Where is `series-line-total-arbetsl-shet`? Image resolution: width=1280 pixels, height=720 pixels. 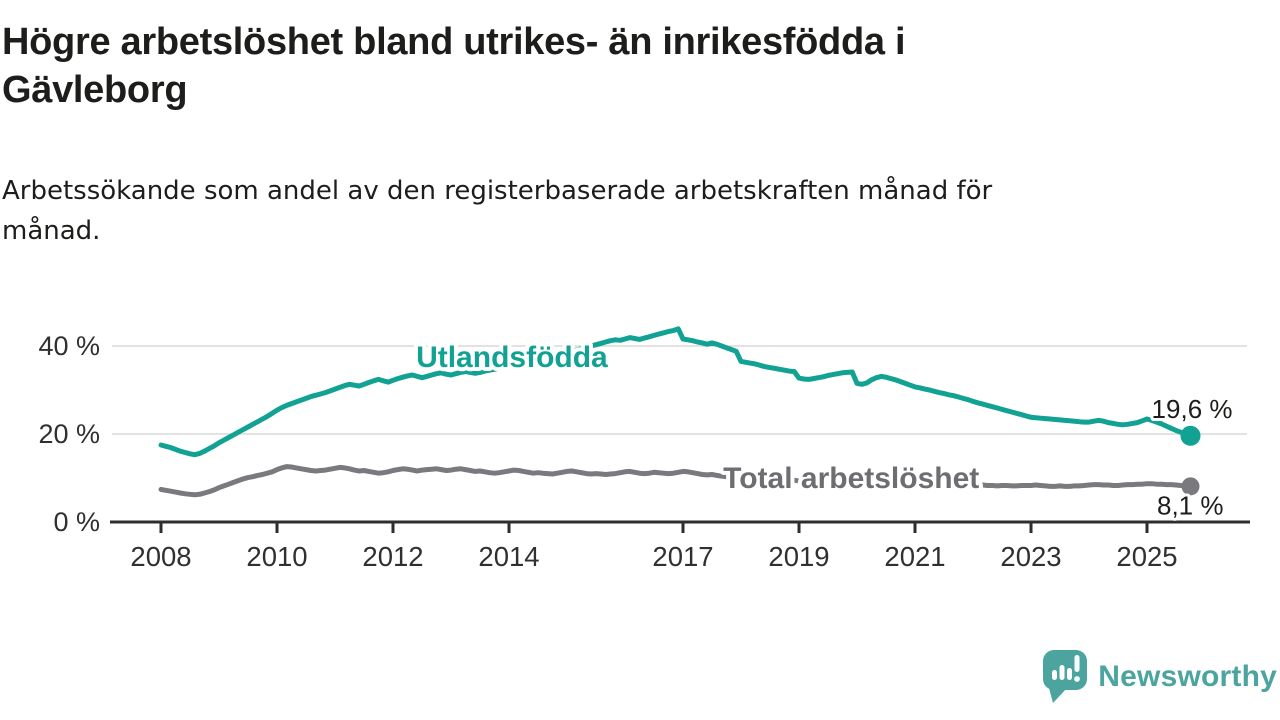 series-line-total-arbetsl-shet is located at coordinates (675, 481).